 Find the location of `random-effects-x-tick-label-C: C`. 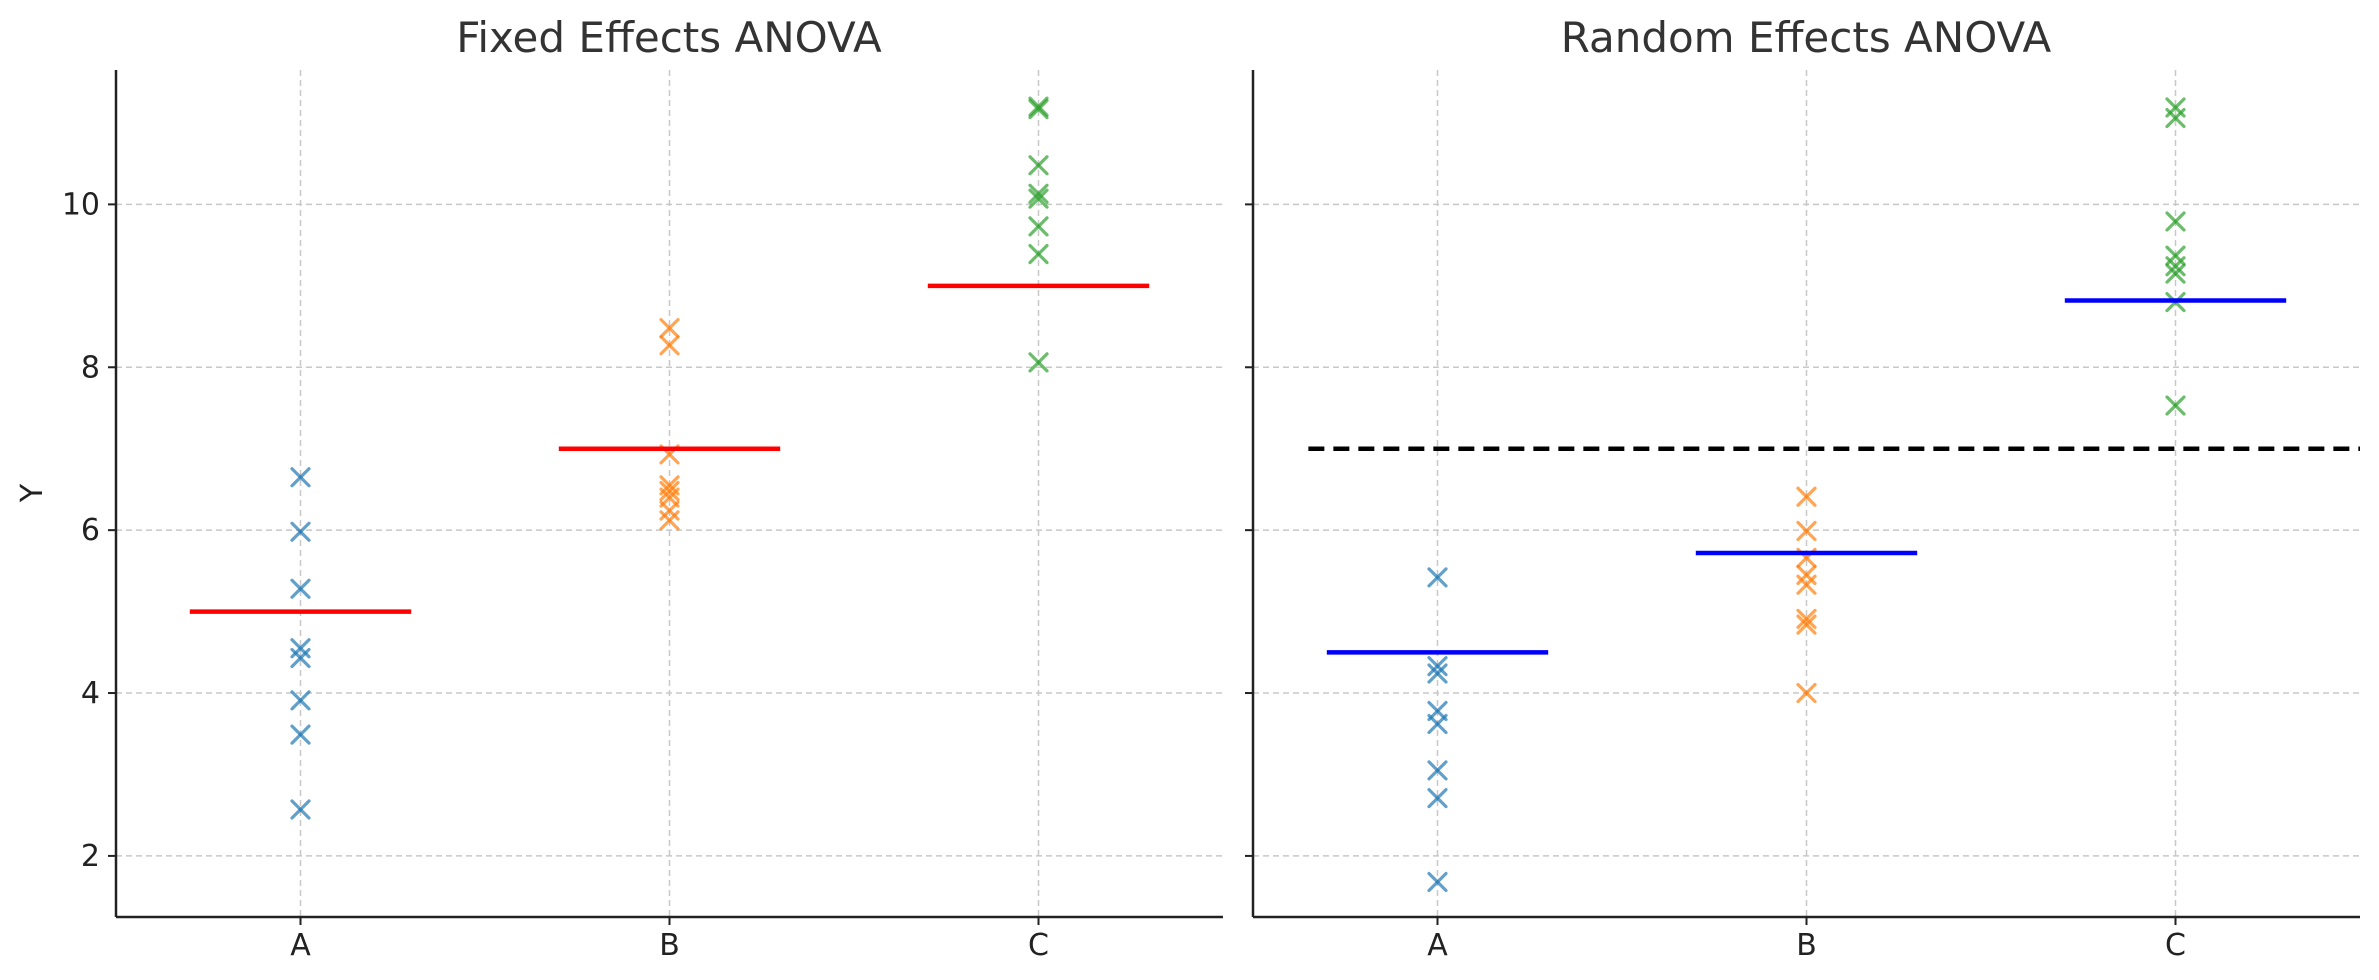

random-effects-x-tick-label-C: C is located at coordinates (2175, 945).